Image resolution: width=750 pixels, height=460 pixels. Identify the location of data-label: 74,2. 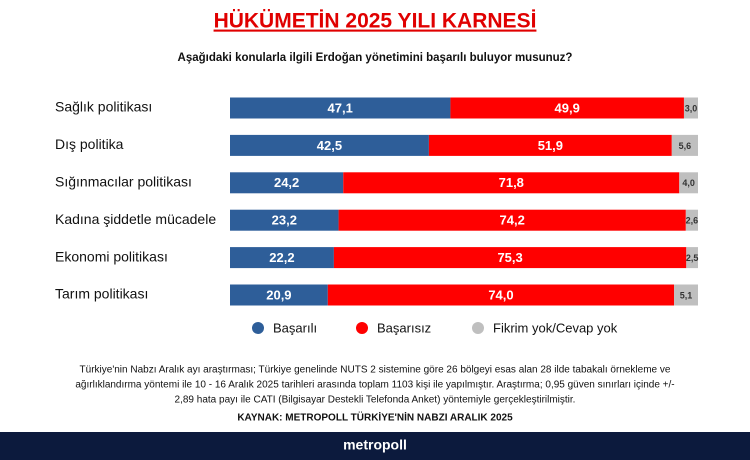
(512, 220).